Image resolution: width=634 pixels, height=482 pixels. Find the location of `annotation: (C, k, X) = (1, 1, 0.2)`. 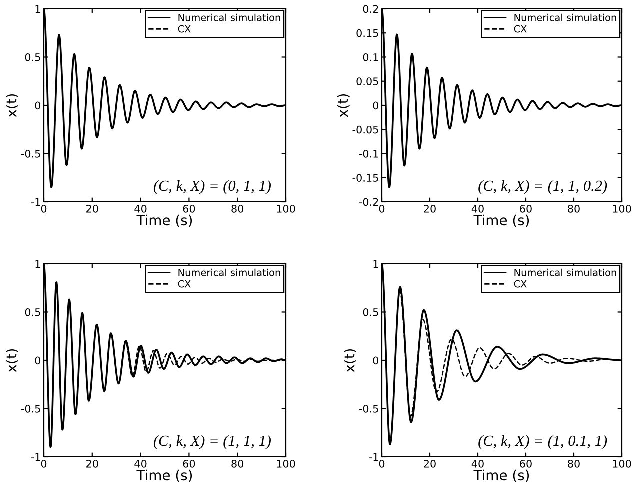

annotation: (C, k, X) = (1, 1, 0.2) is located at coordinates (543, 187).